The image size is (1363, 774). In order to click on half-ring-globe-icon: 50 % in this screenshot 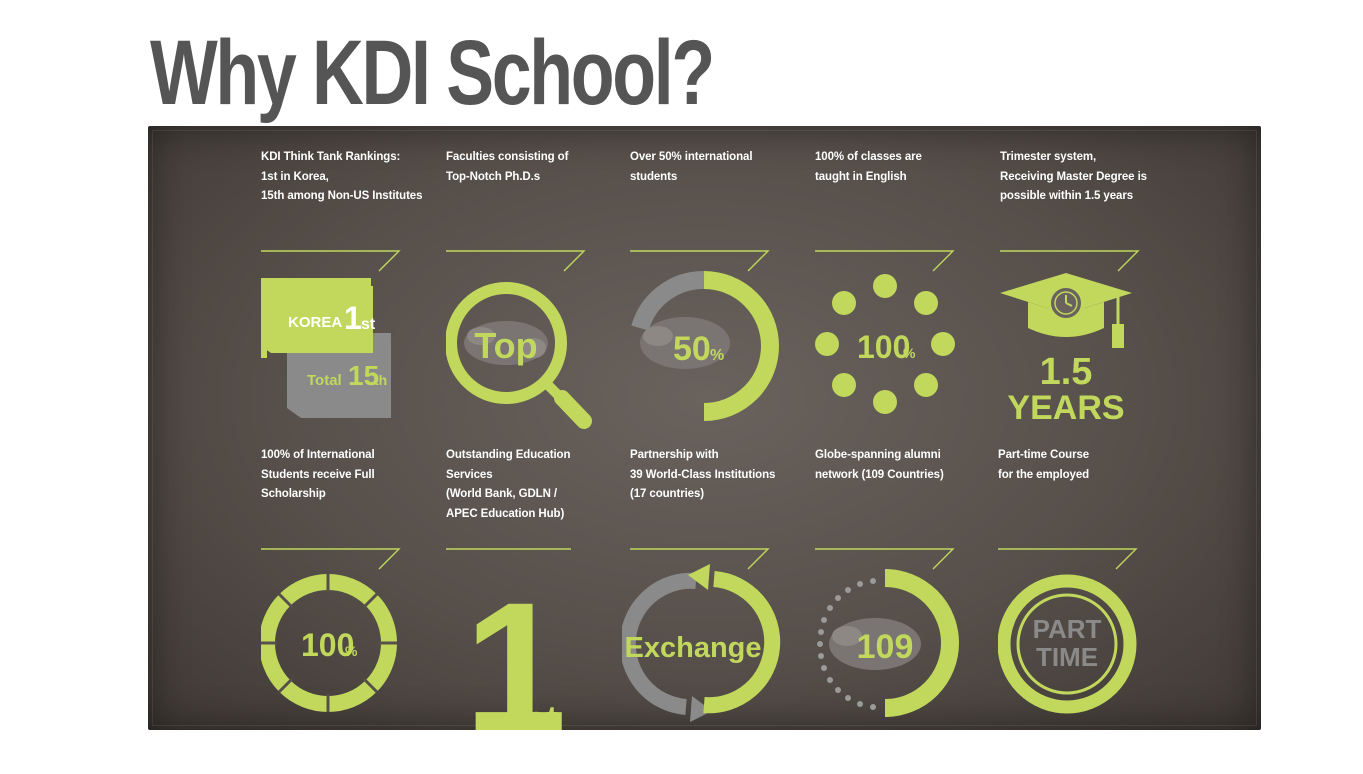, I will do `click(704, 335)`.